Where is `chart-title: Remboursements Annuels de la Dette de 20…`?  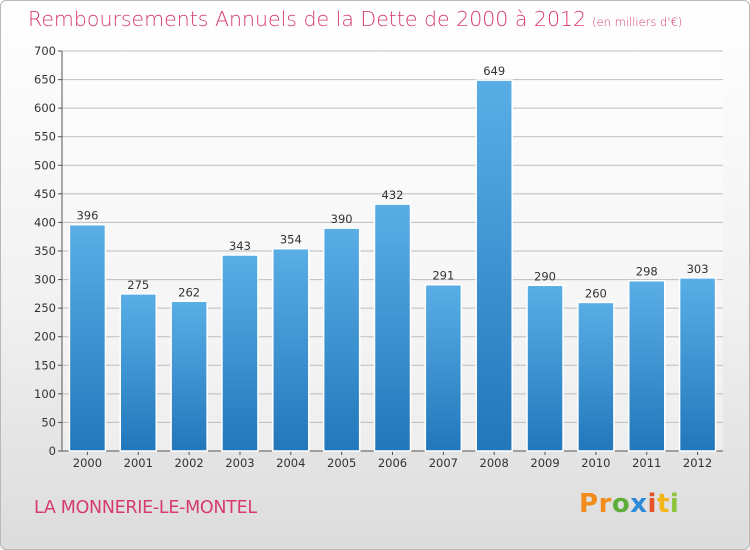
chart-title: Remboursements Annuels de la Dette de 20… is located at coordinates (355, 19).